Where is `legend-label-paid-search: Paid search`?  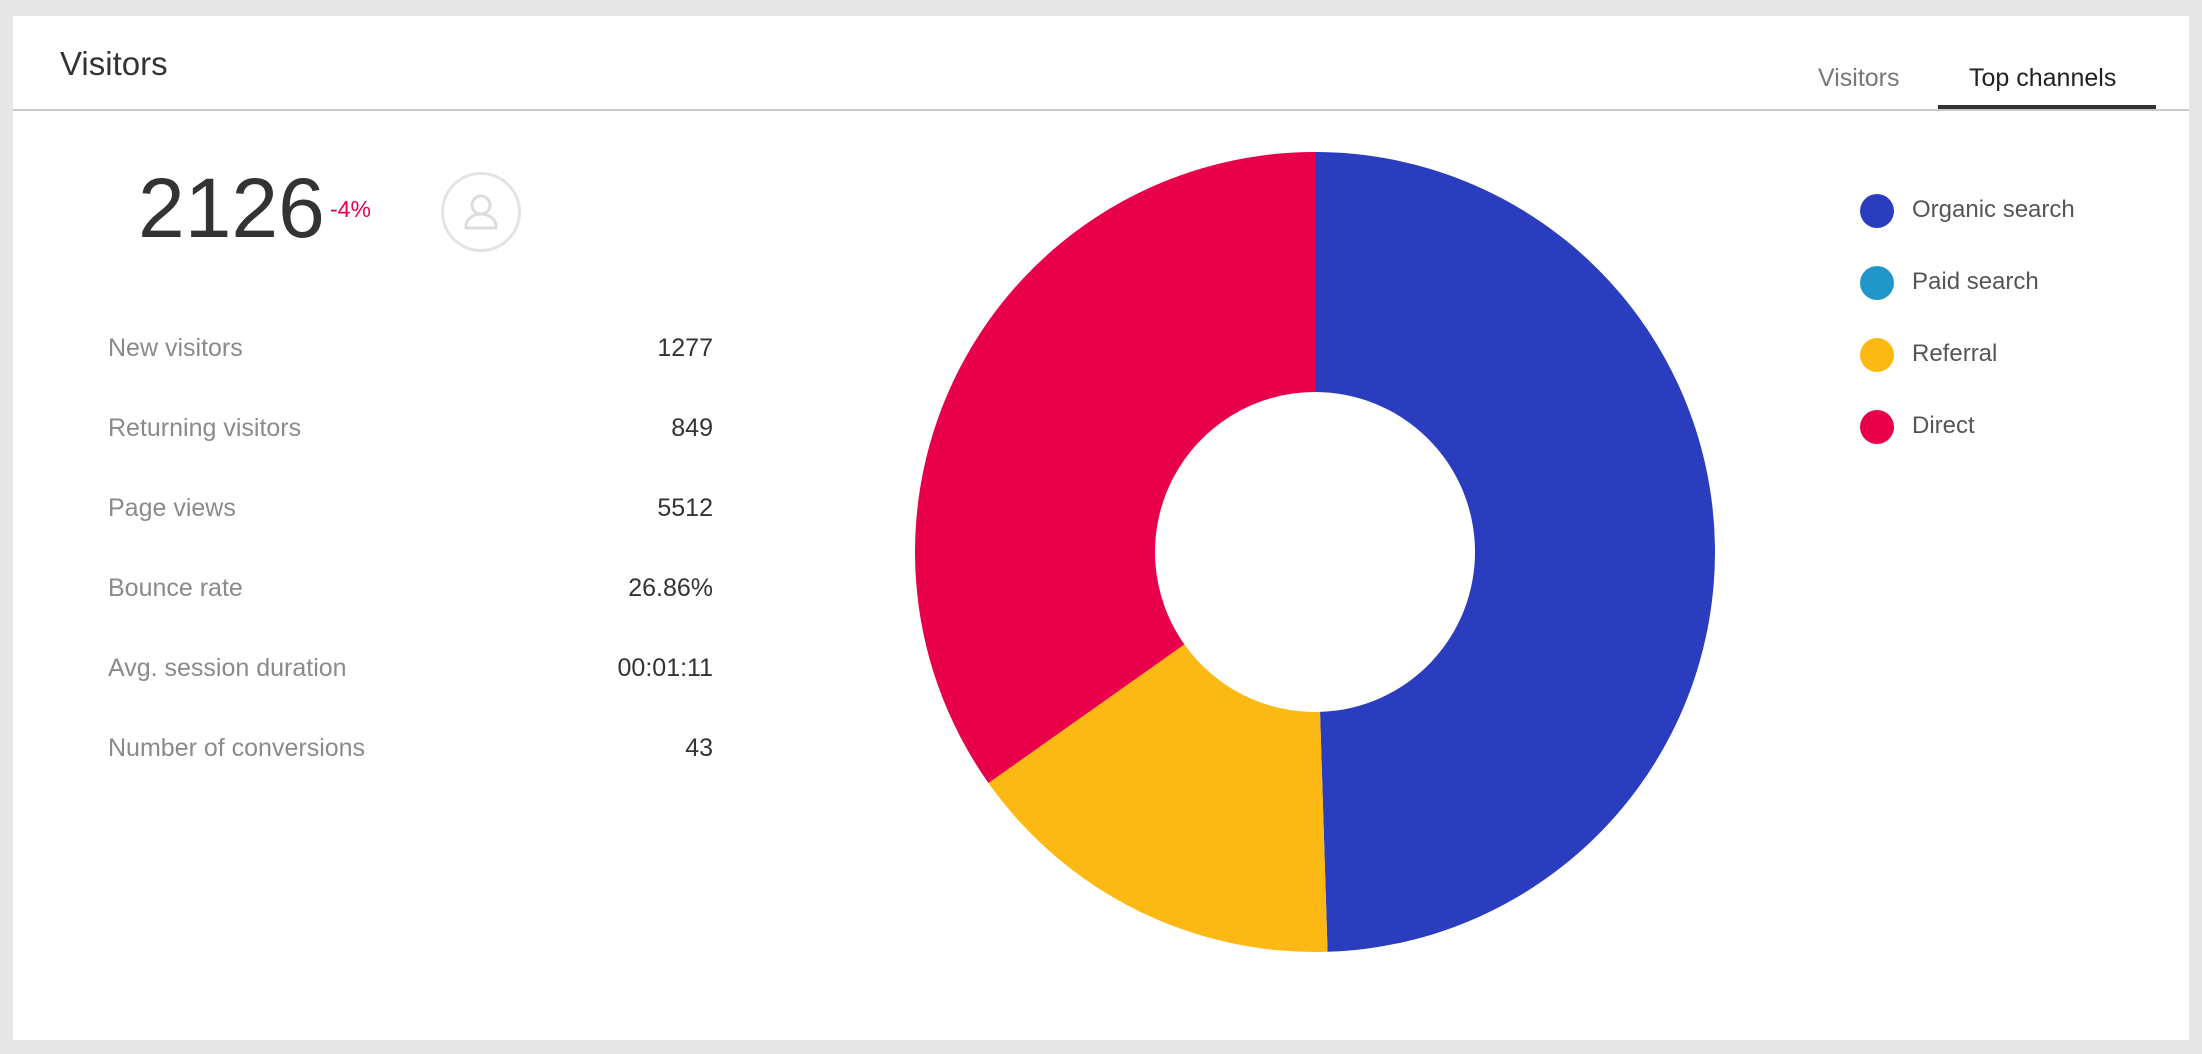 legend-label-paid-search: Paid search is located at coordinates (1975, 281).